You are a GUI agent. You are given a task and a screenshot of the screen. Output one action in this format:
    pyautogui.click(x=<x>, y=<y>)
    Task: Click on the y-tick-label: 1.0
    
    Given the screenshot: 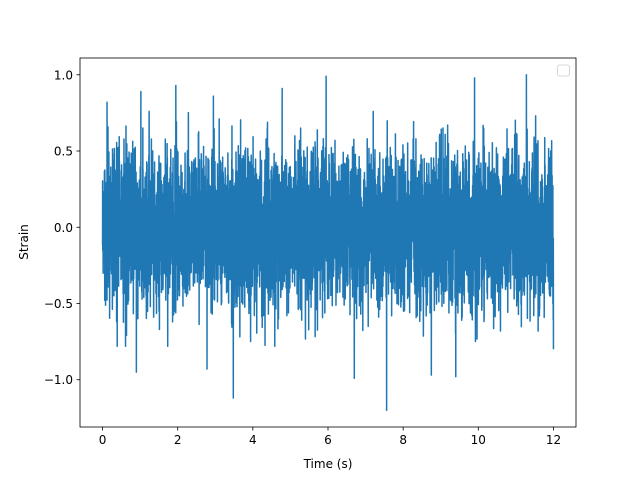 What is the action you would take?
    pyautogui.click(x=63, y=75)
    